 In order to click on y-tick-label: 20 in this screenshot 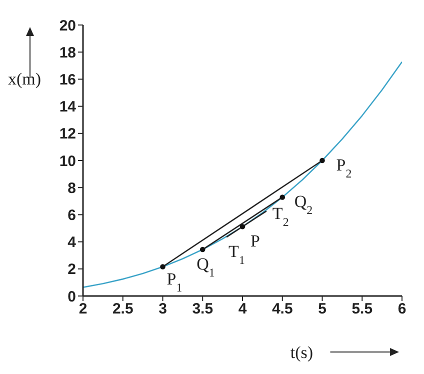, I will do `click(67, 25)`.